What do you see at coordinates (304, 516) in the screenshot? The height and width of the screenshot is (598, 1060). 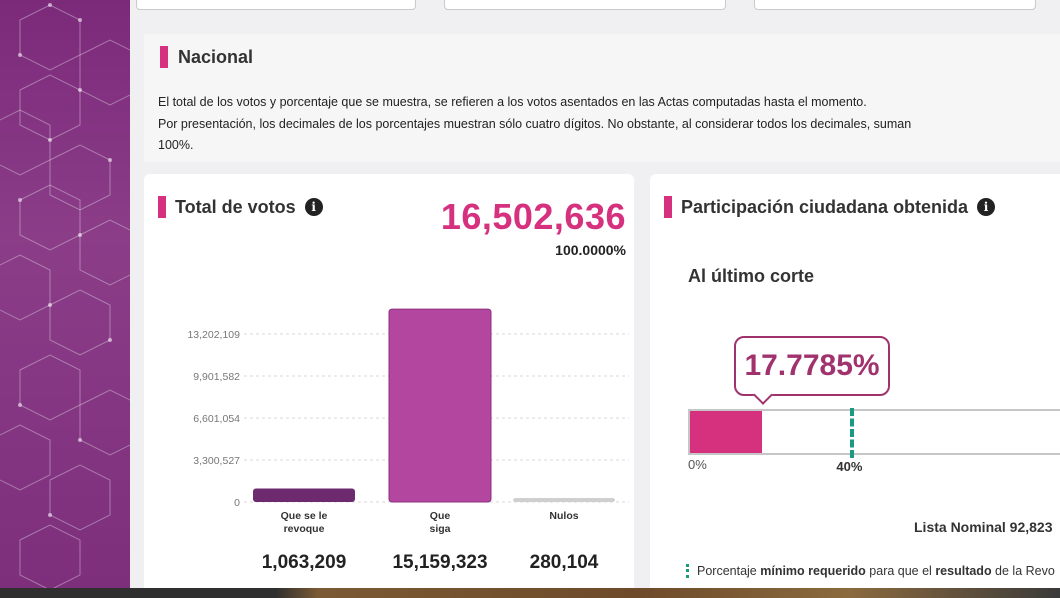 I see `category-label: Que se le` at bounding box center [304, 516].